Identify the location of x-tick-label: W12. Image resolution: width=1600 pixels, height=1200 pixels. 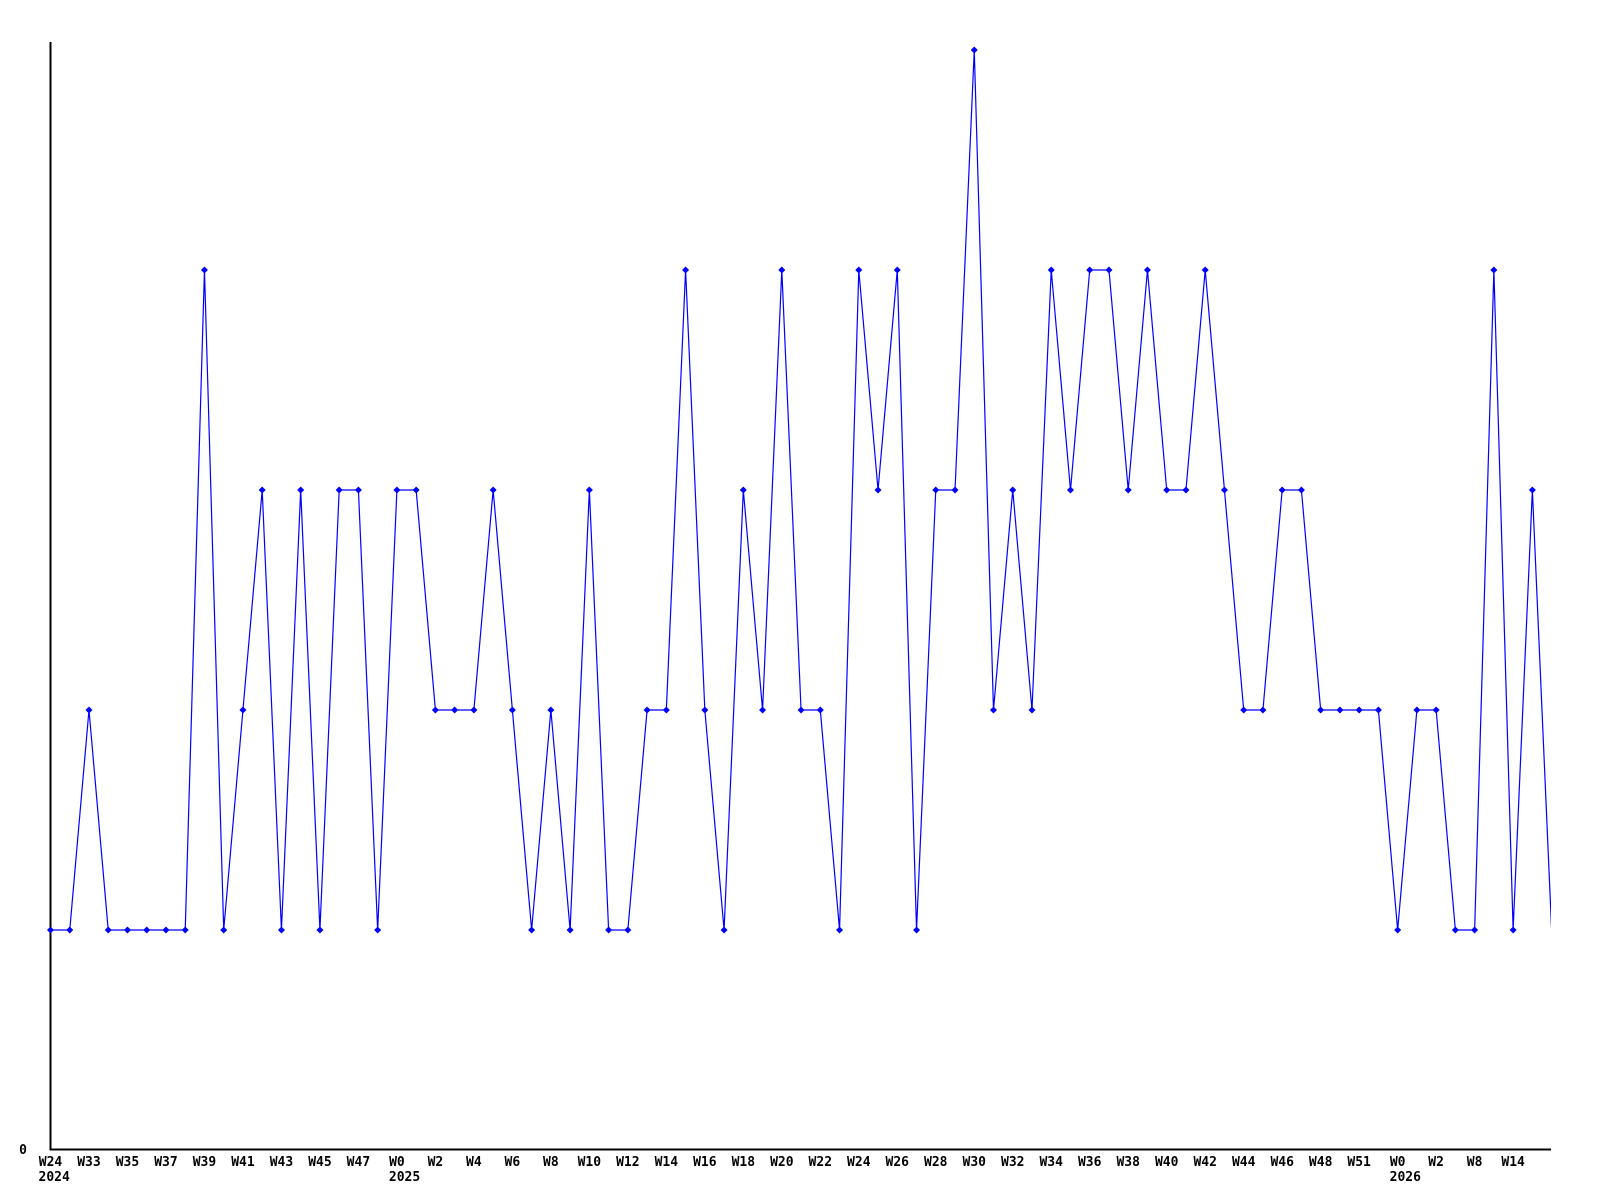
(627, 1162).